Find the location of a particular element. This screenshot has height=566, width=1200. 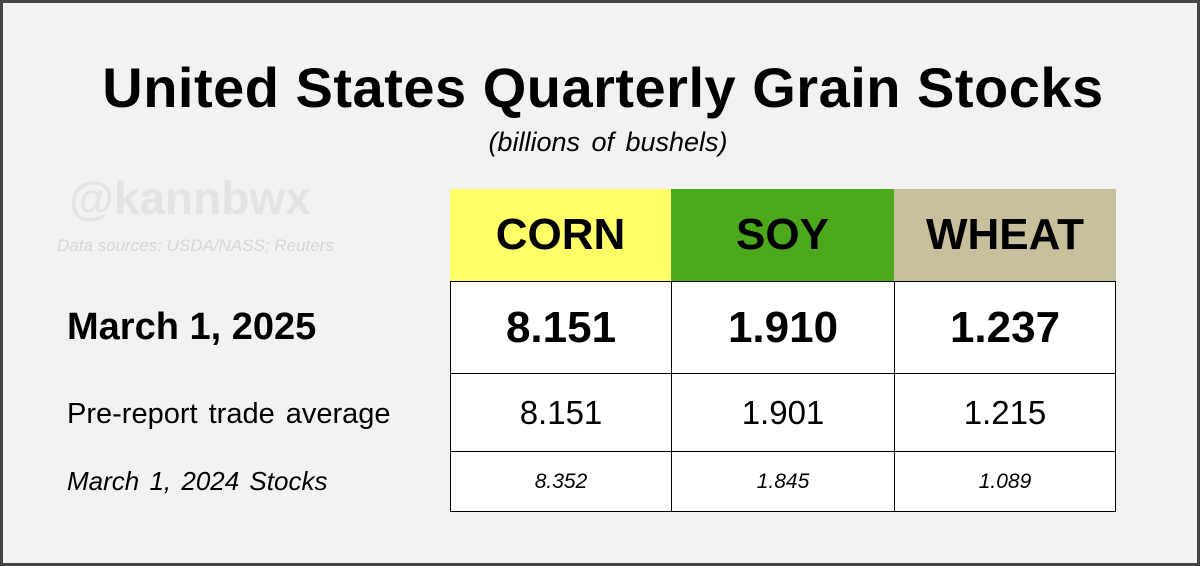

cell-estimate-soy: 1.901 is located at coordinates (782, 413).